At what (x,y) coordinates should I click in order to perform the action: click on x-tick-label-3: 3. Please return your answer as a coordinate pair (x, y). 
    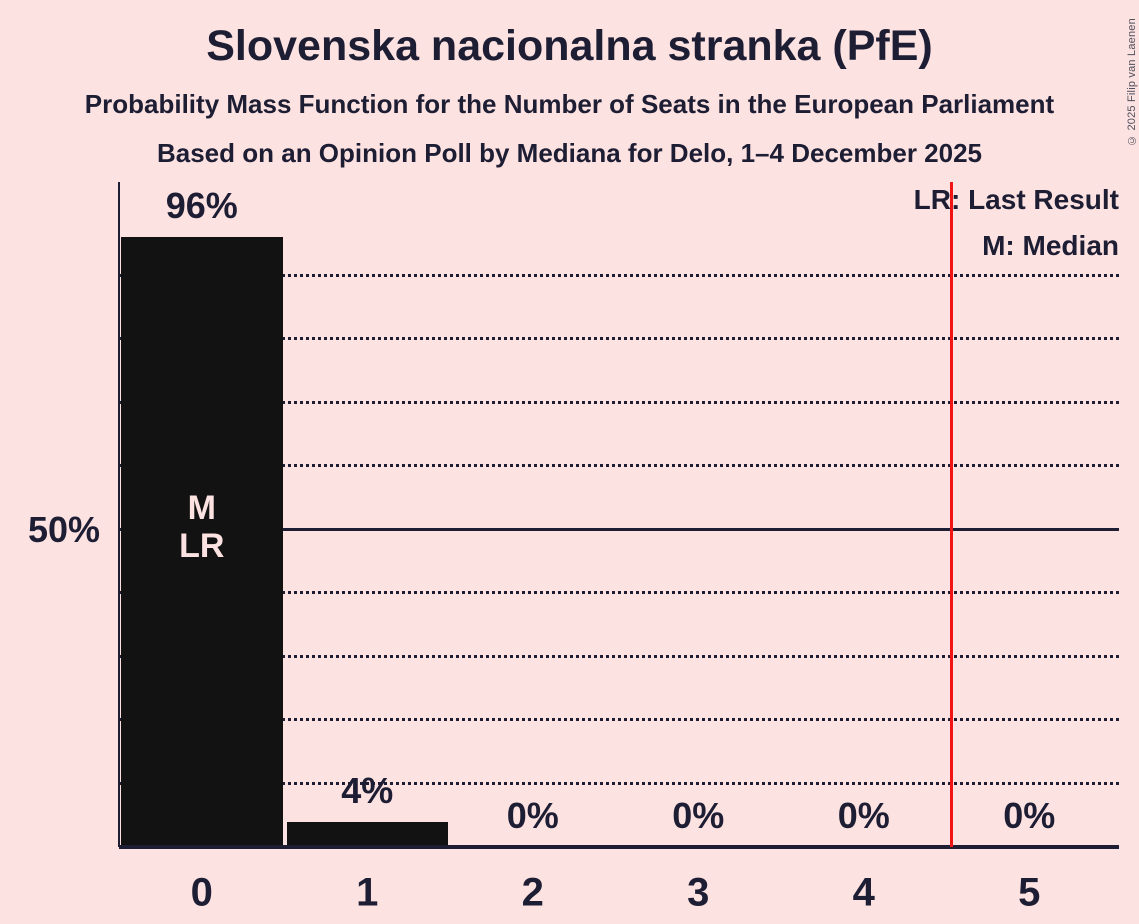
    Looking at the image, I should click on (698, 892).